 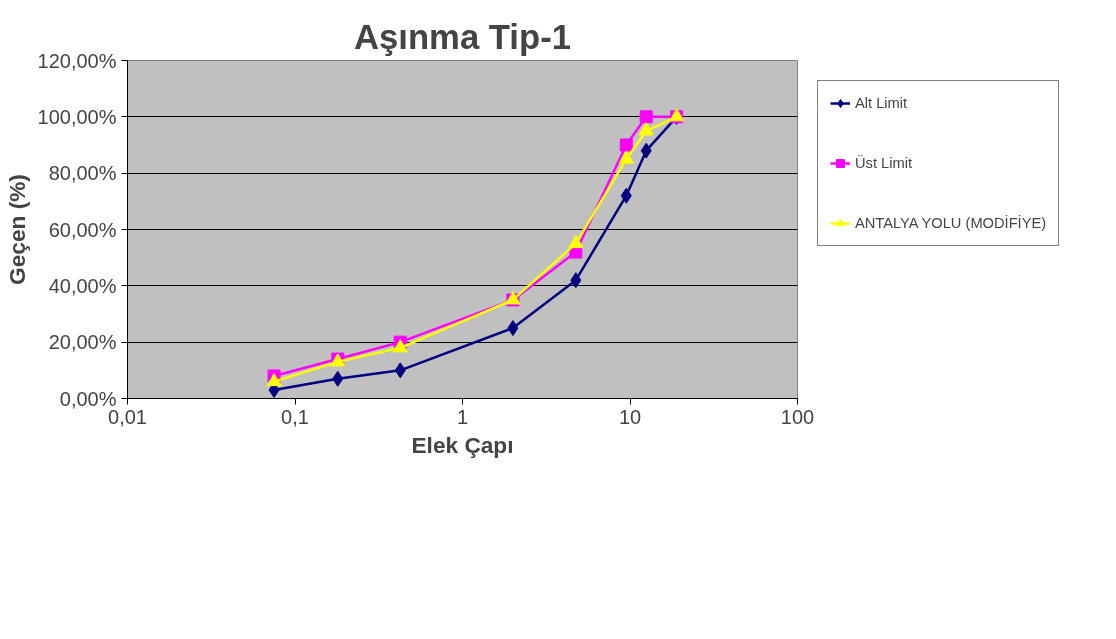 What do you see at coordinates (884, 163) in the screenshot?
I see `legend-label: Üst Limit` at bounding box center [884, 163].